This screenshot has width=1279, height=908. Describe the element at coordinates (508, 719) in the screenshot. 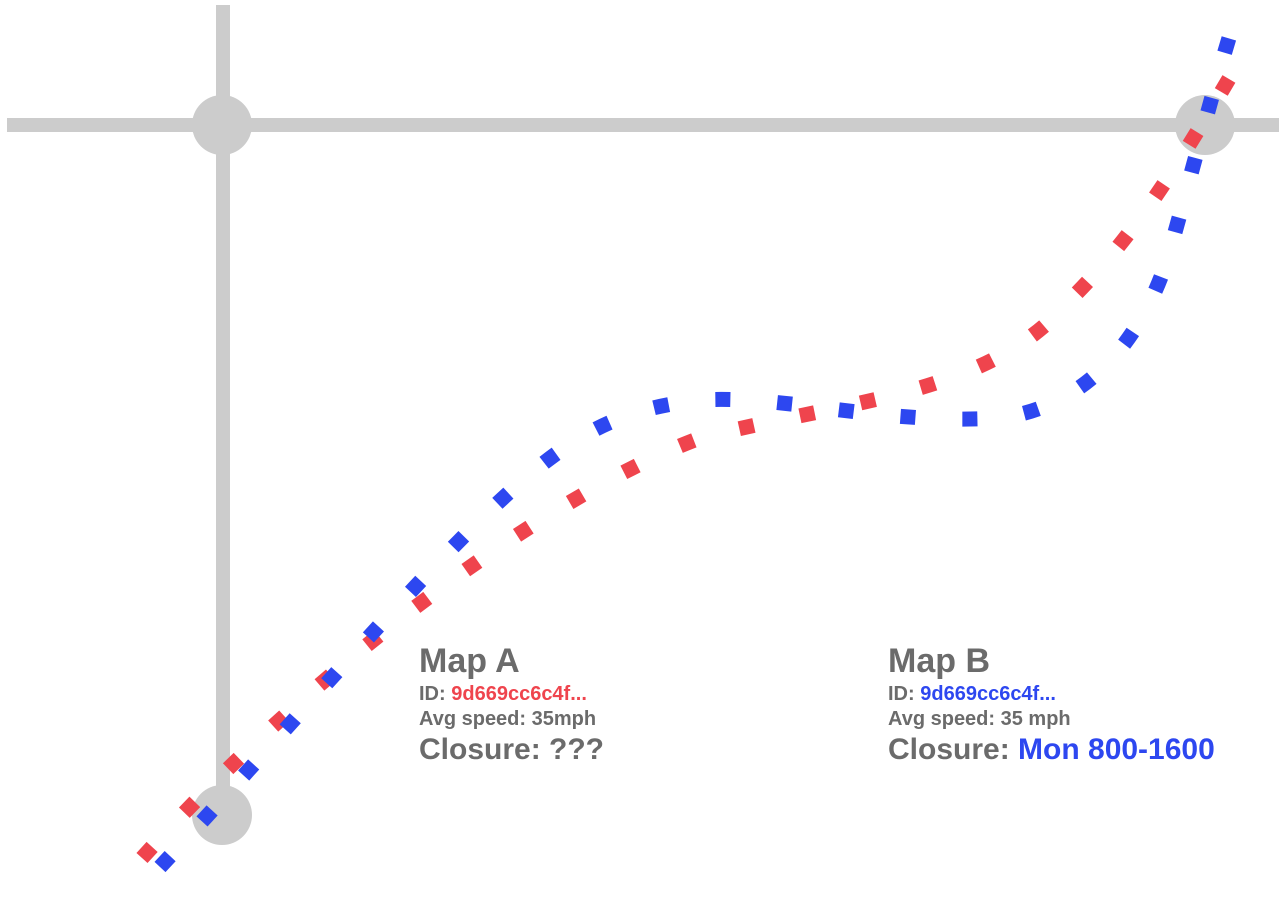

I see `map-a-speed: Avg speed: 35mph` at that location.